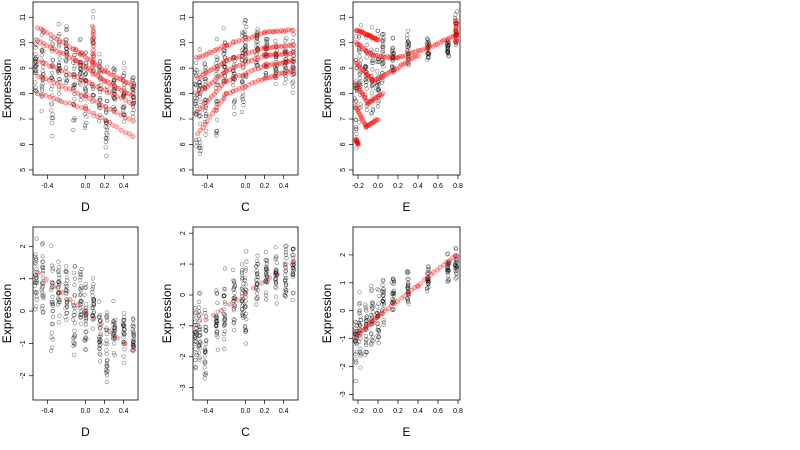 The width and height of the screenshot is (800, 450). I want to click on panel-bottom-middle: -0.4 0.0 0.2 0.4 -3 -2 -1 0 1 2 C Expression, so click(229, 332).